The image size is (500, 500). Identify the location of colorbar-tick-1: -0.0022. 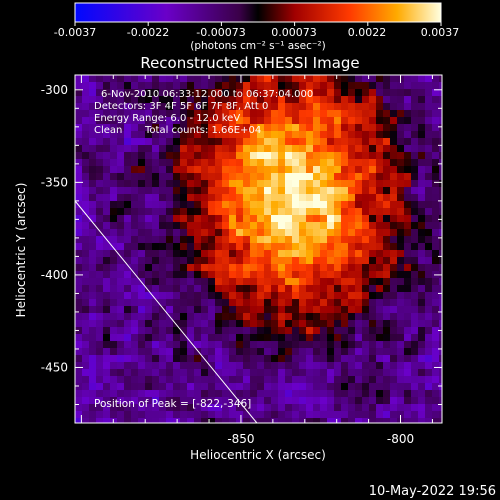
(148, 32).